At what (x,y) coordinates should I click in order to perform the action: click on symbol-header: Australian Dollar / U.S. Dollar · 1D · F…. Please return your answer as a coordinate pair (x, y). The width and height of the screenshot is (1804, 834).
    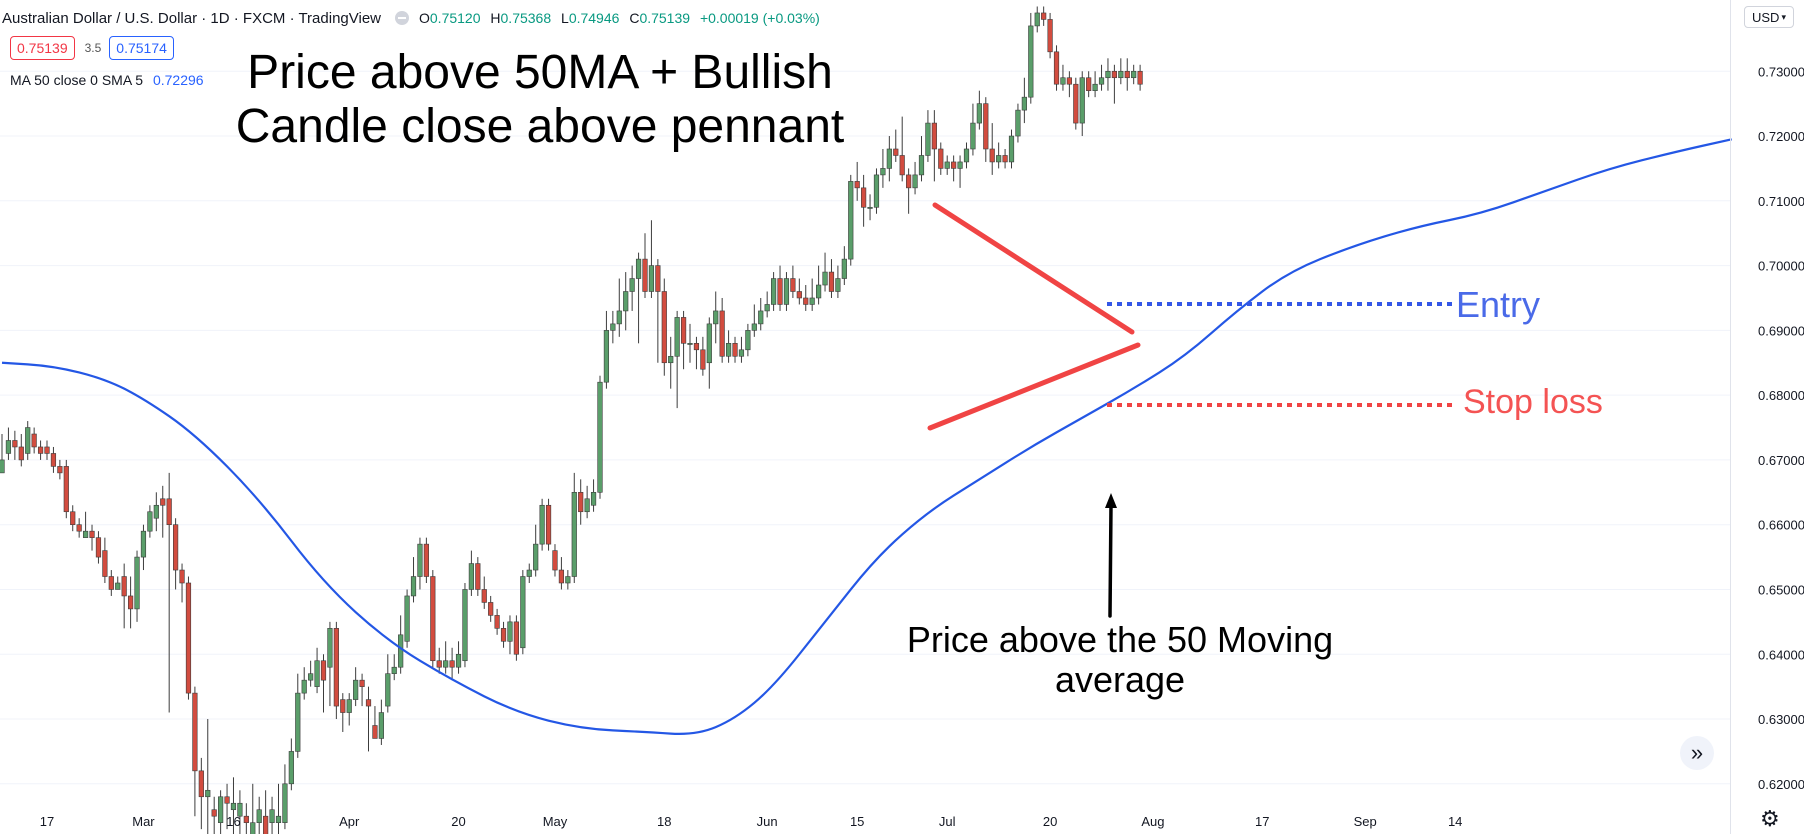
    Looking at the image, I should click on (413, 18).